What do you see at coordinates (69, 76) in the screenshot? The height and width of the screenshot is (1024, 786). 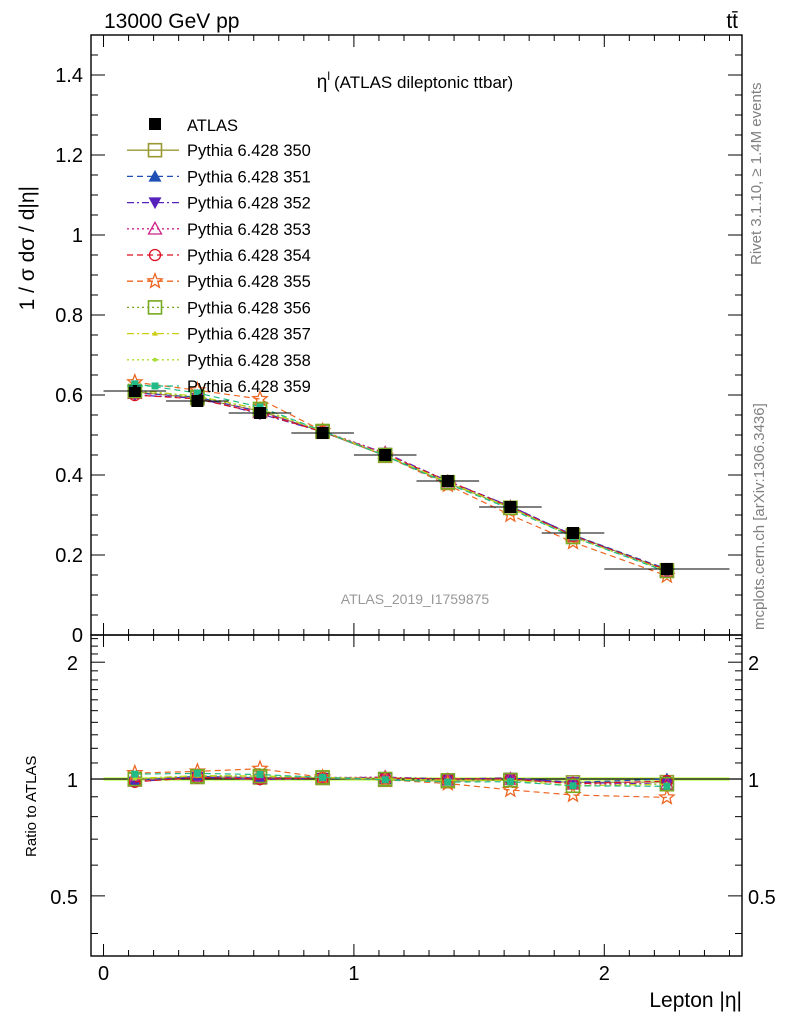 I see `y-tick-label: 1.4` at bounding box center [69, 76].